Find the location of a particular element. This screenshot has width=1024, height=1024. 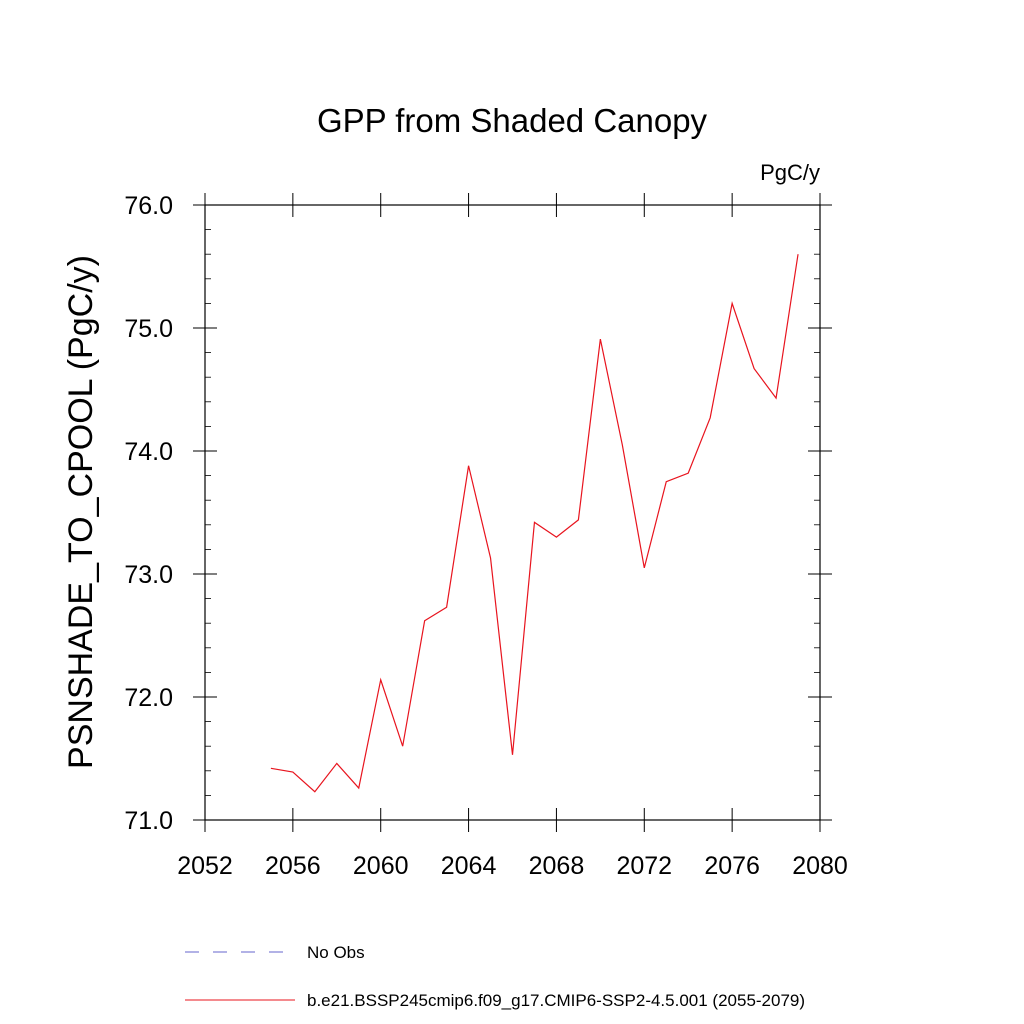

y-tick-label: 74.0 is located at coordinates (148, 452).